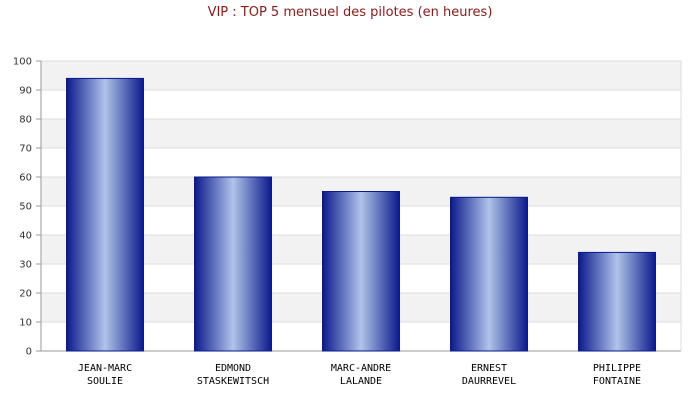  I want to click on y-tick-label: 50, so click(25, 207).